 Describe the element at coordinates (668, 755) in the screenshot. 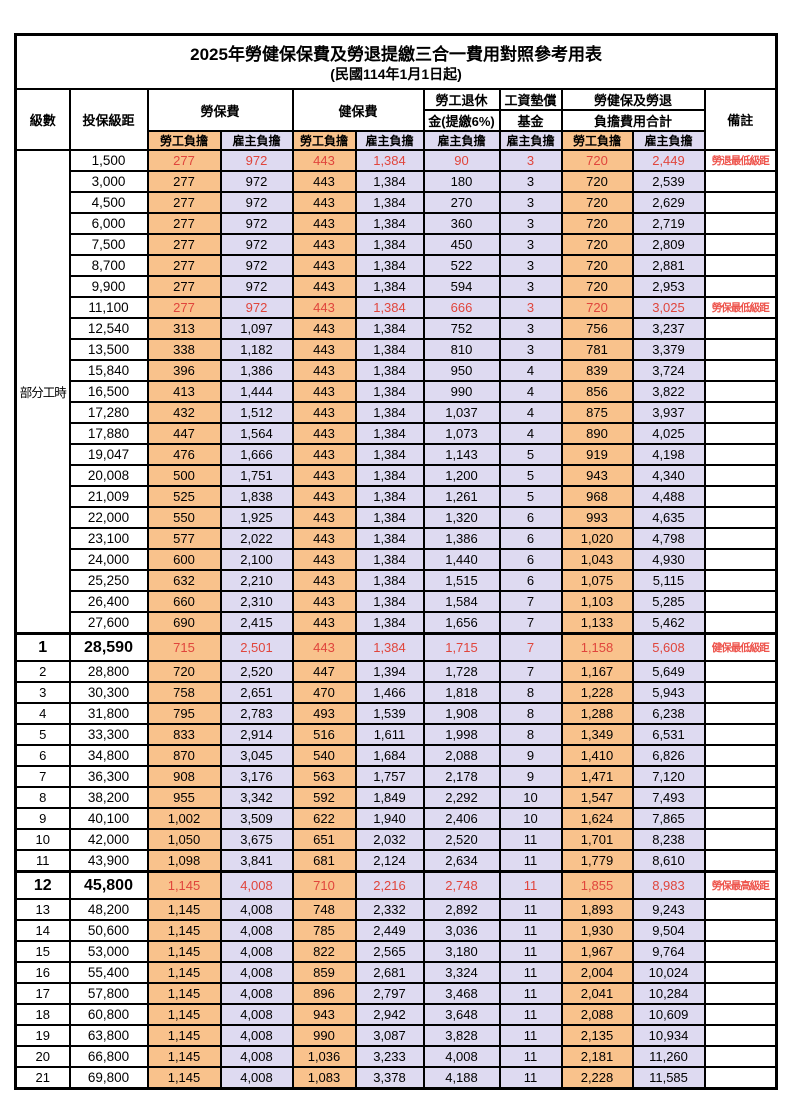

I see `value-cell: 6,826` at that location.